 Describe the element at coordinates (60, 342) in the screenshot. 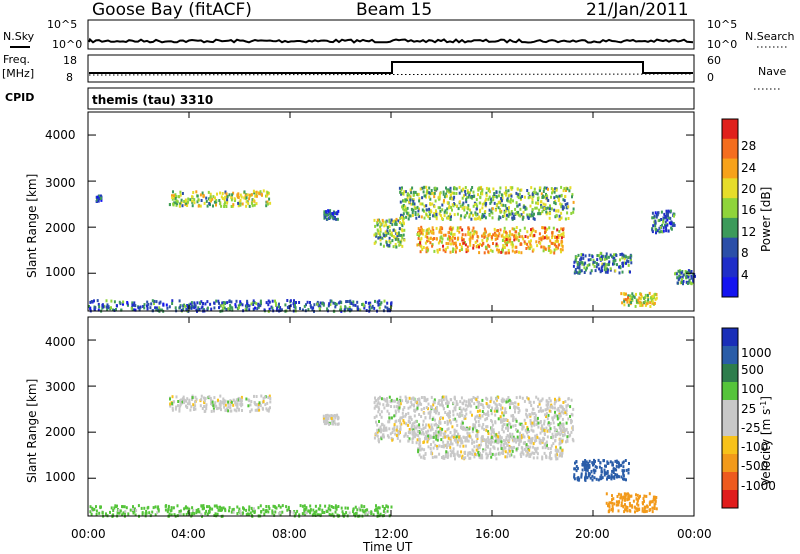

I see `vel-ytick-4000: 4000` at that location.